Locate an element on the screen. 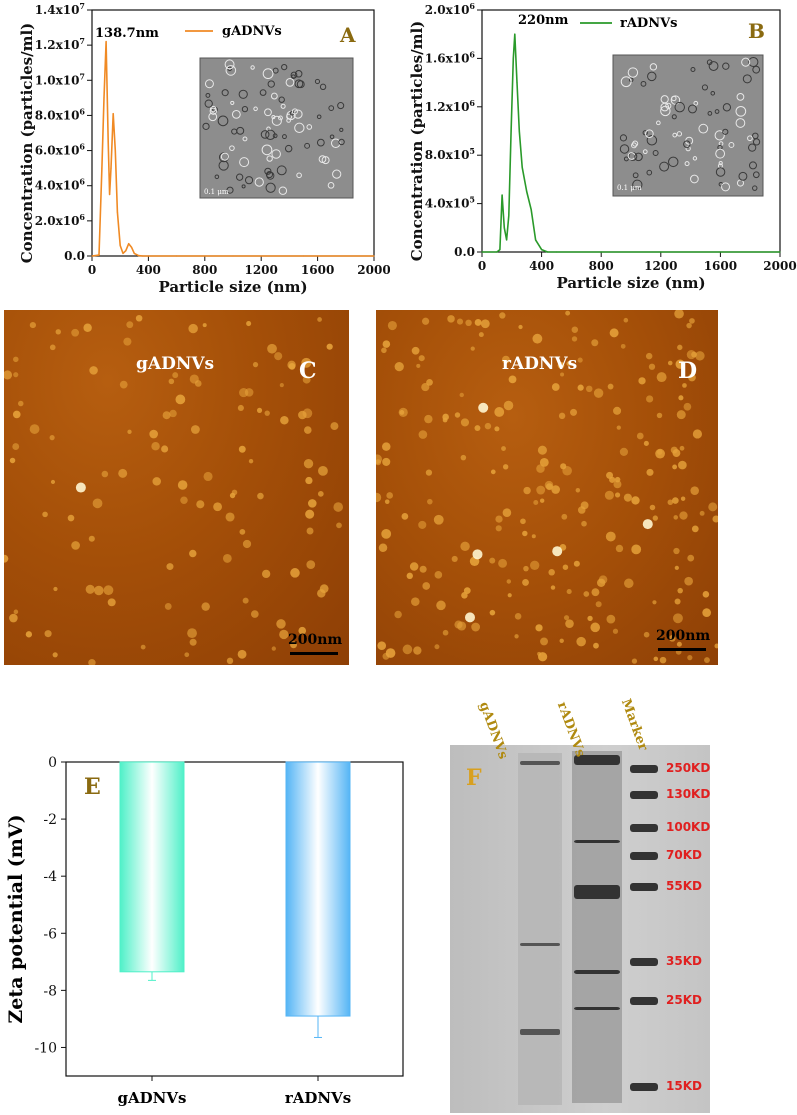  bar-gADNVs is located at coordinates (152, 867).